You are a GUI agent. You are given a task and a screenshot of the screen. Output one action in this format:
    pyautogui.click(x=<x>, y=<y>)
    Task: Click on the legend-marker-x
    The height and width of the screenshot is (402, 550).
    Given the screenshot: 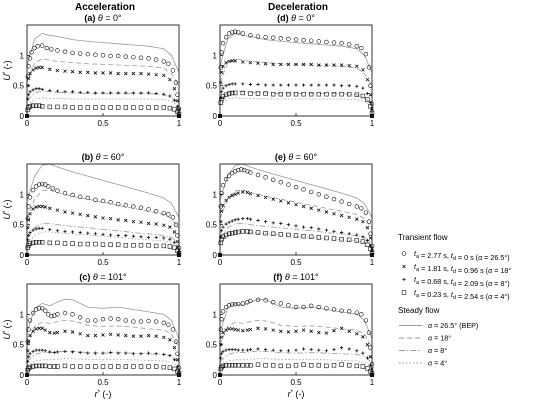 What is the action you would take?
    pyautogui.click(x=404, y=266)
    